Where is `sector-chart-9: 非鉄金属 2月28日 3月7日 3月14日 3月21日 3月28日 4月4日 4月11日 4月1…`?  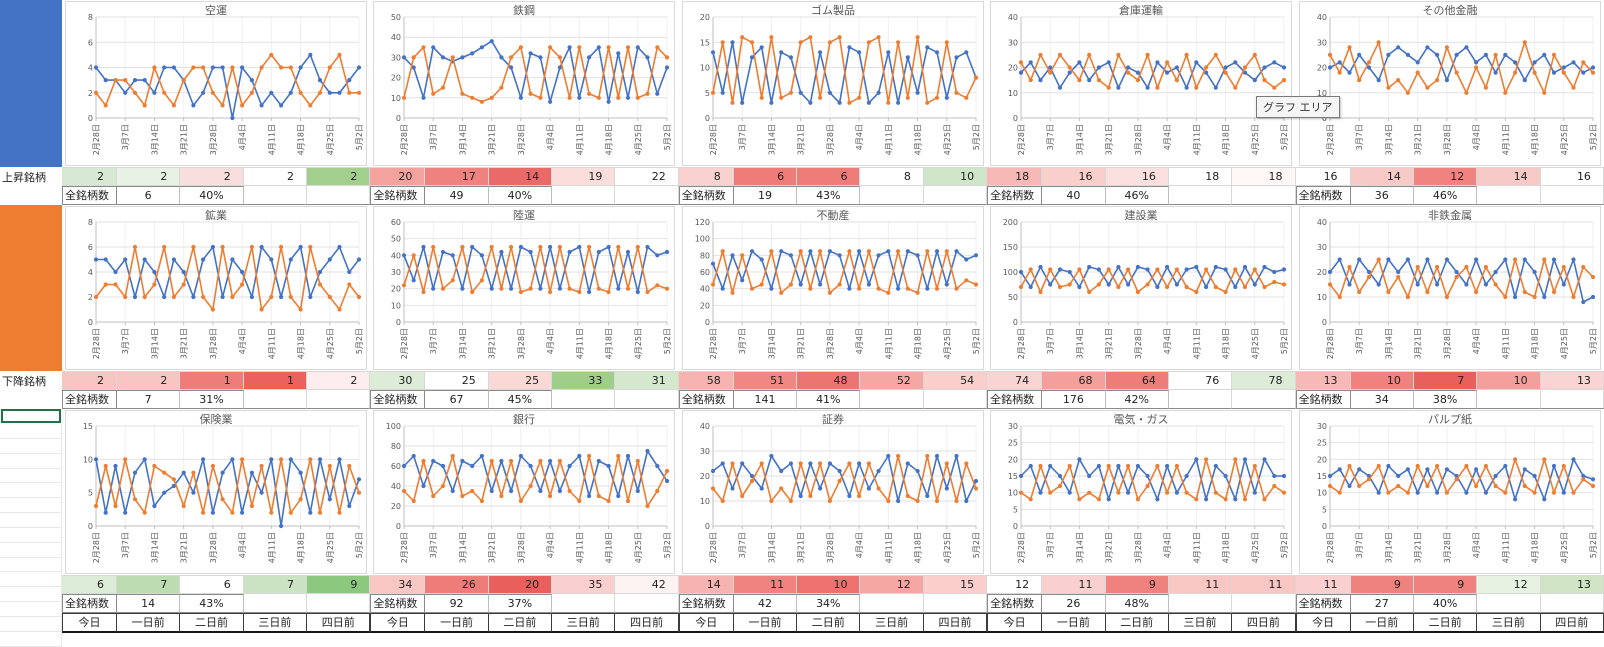
sector-chart-9: 非鉄金属 2月28日 3月7日 3月14日 3月21日 3月28日 4月4日 4月11日 4月1… is located at coordinates (1449, 288).